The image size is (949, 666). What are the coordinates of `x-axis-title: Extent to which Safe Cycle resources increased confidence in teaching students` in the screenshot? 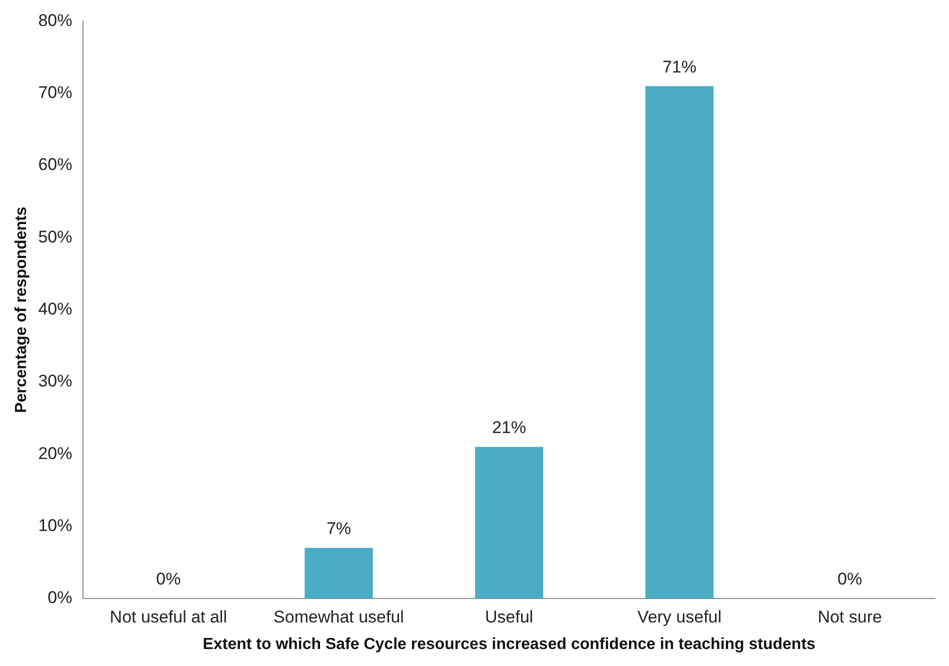 It's located at (509, 644).